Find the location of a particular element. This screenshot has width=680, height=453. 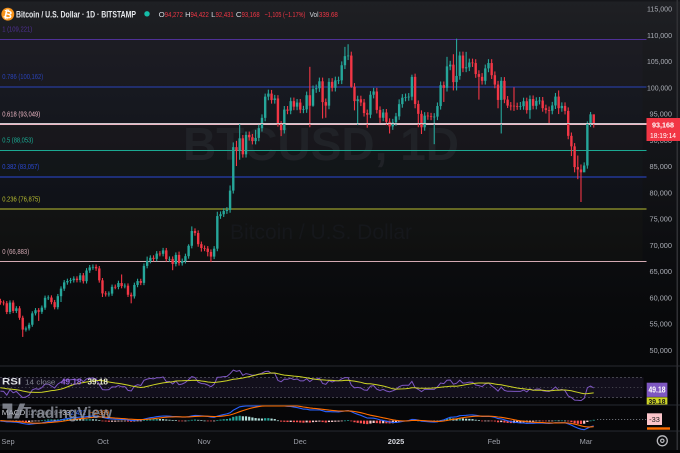

svg-text: 80,000 is located at coordinates (661, 192).